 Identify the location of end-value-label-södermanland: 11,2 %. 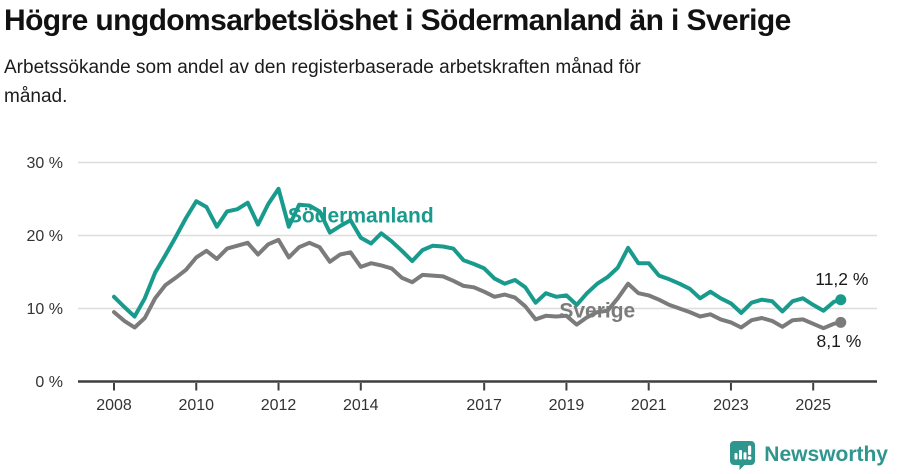
(841, 279).